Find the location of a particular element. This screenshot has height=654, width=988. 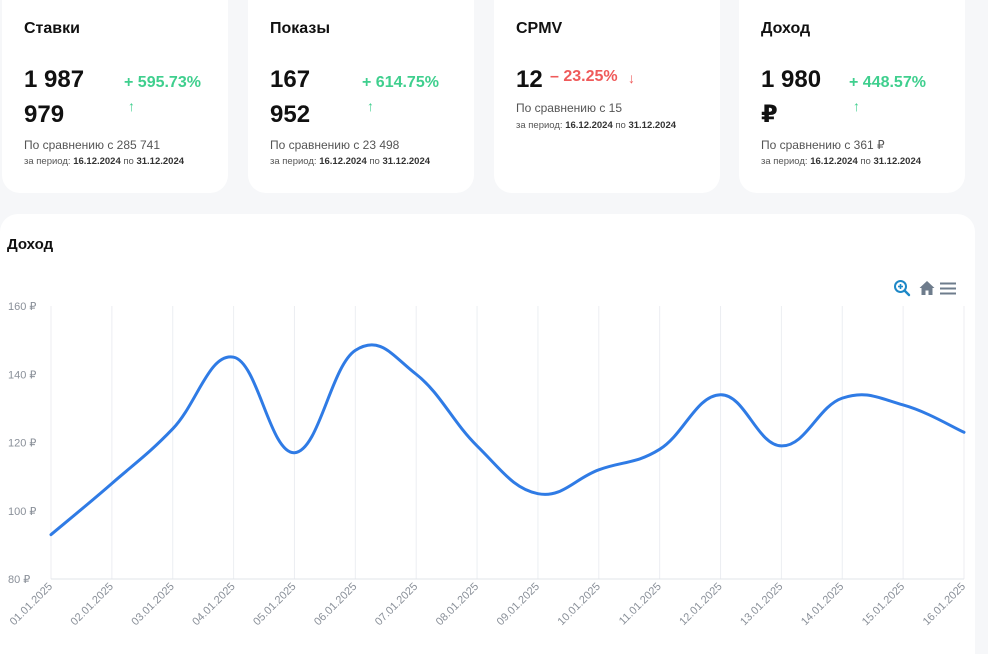

card-compare: По сравнению с 23 498 is located at coordinates (335, 145).